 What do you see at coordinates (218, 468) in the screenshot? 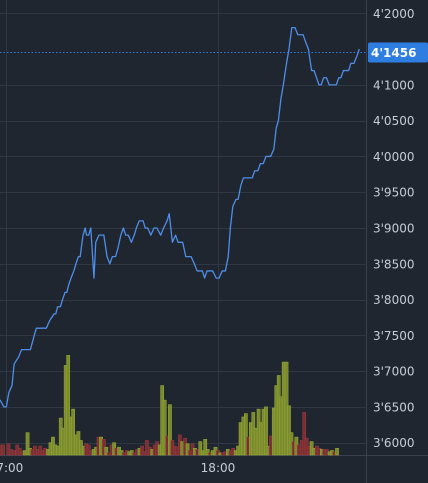
I see `time-tick-label: 18:00` at bounding box center [218, 468].